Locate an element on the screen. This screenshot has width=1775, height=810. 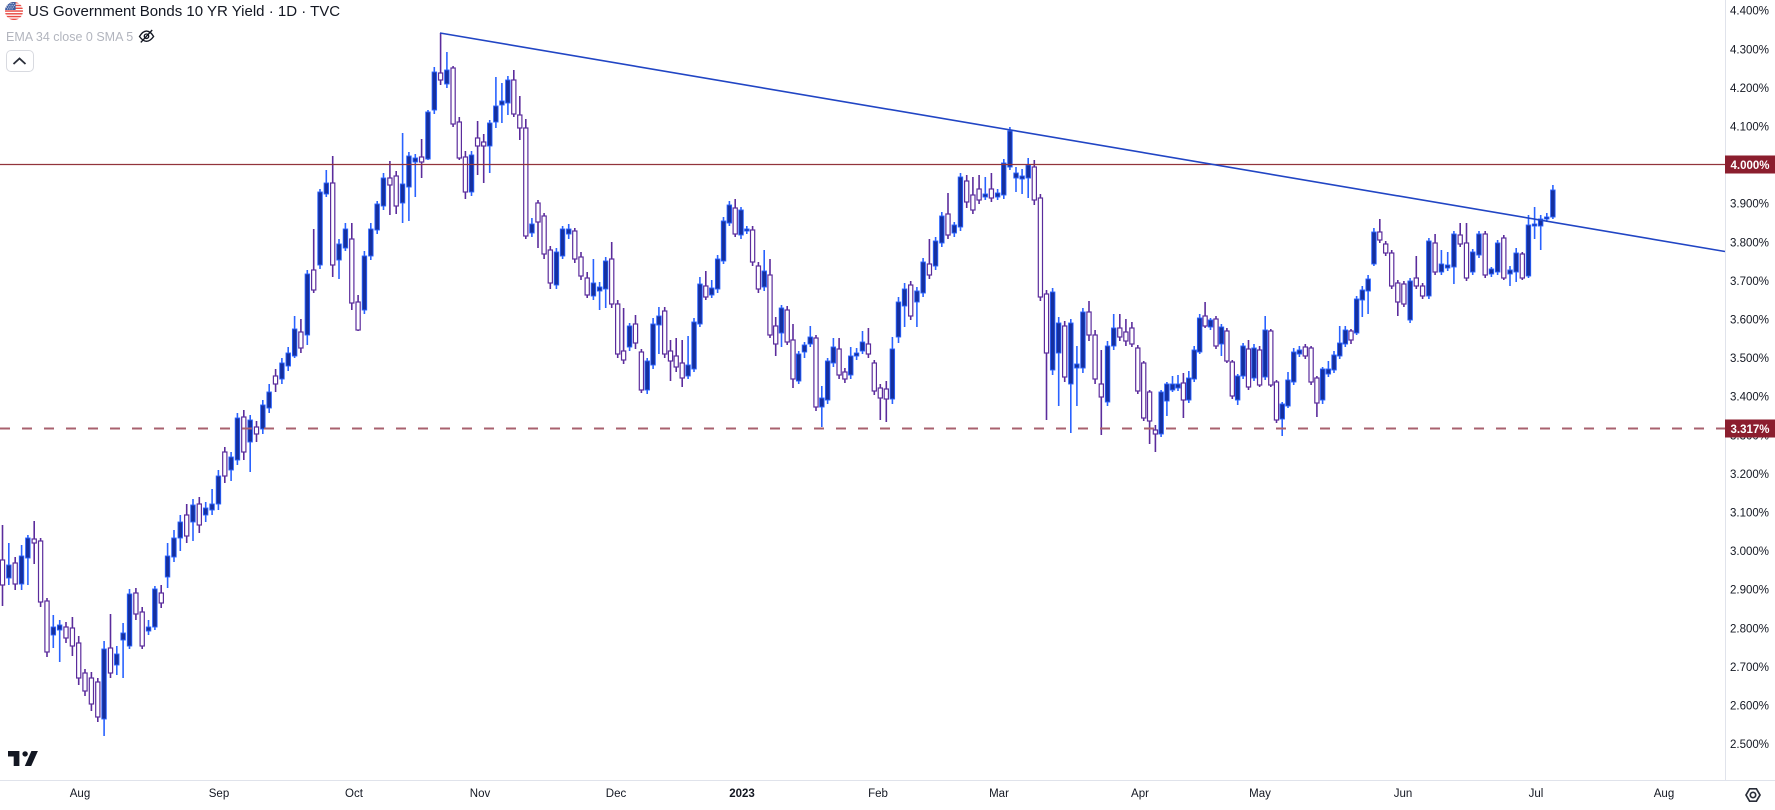
svg-text: 3.700% is located at coordinates (1749, 282).